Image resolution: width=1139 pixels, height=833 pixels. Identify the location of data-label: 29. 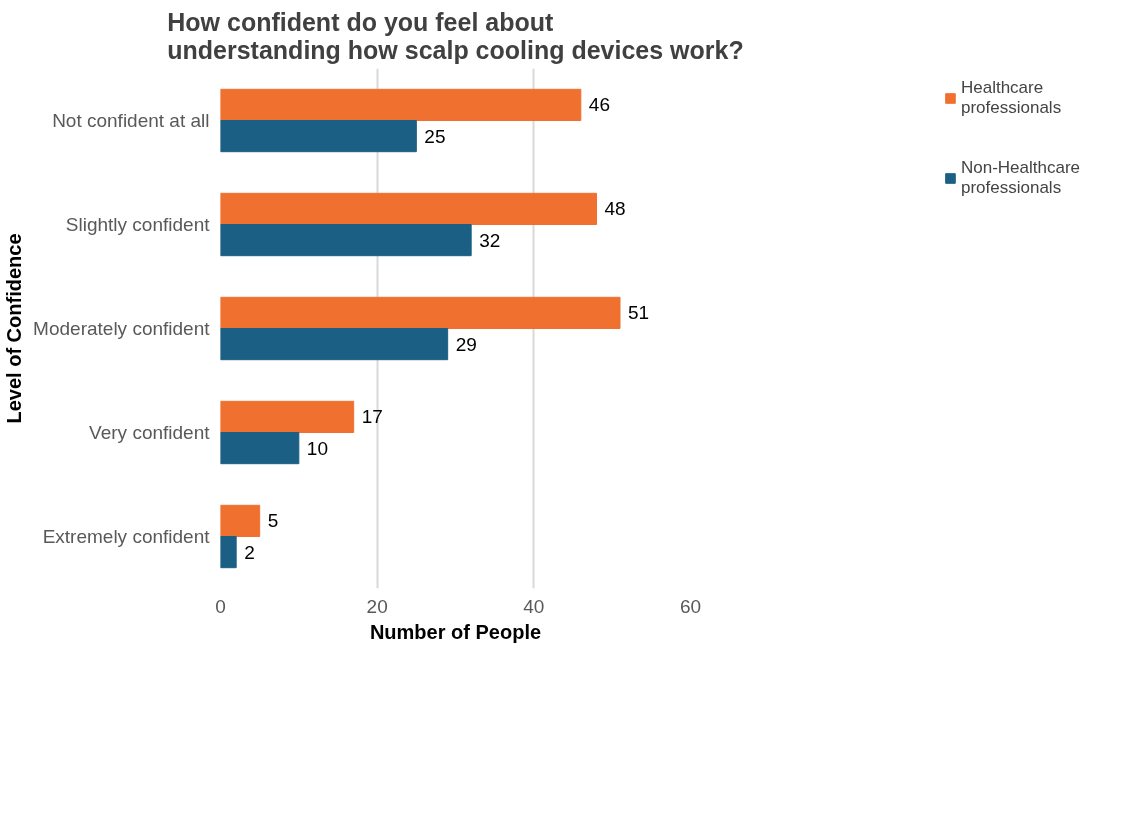
(466, 344).